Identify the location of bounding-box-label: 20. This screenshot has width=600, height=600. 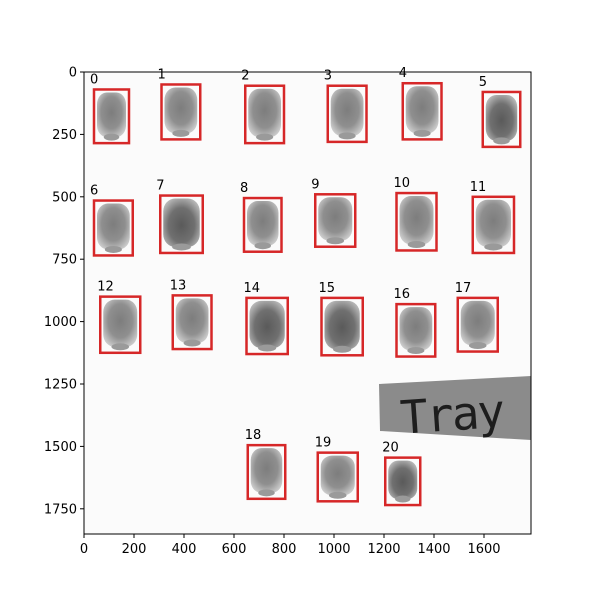
(390, 448).